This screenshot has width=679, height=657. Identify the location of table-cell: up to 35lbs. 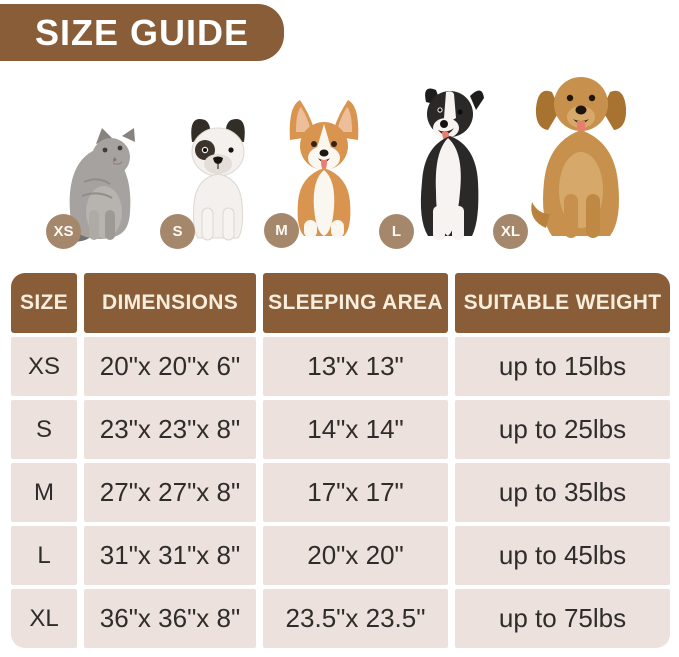
(562, 492).